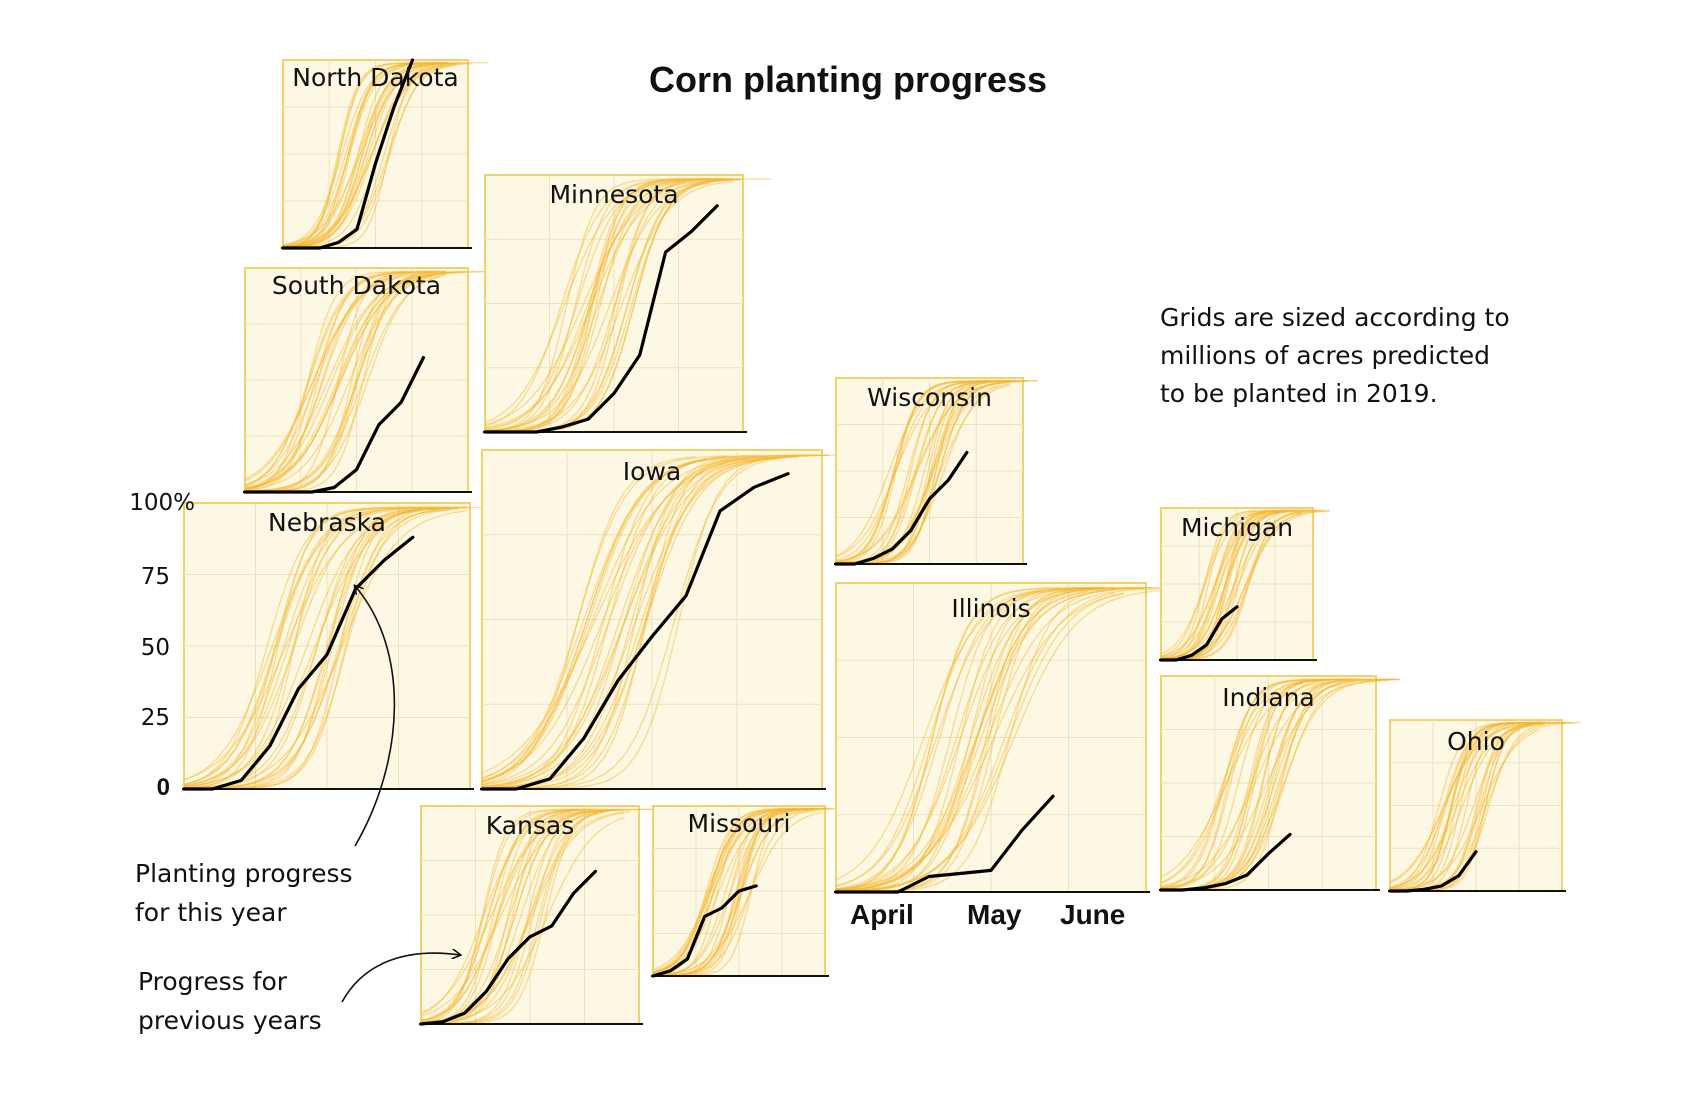  Describe the element at coordinates (1299, 393) in the screenshot. I see `size-note-line-3: to be planted in 2019.` at that location.